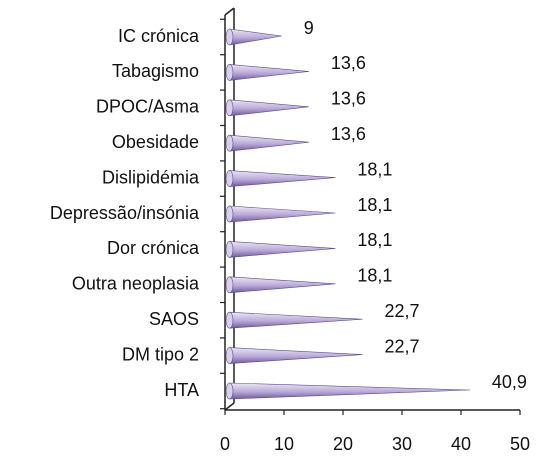 The width and height of the screenshot is (537, 456). I want to click on category-label: Obesidade, so click(155, 142).